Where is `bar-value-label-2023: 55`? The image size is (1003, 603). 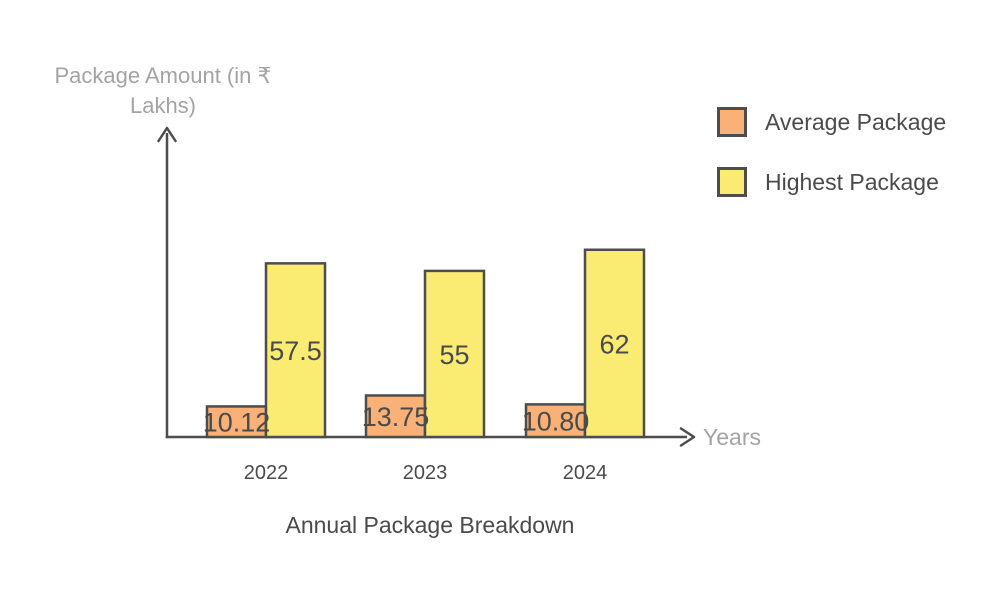 bar-value-label-2023: 55 is located at coordinates (454, 355).